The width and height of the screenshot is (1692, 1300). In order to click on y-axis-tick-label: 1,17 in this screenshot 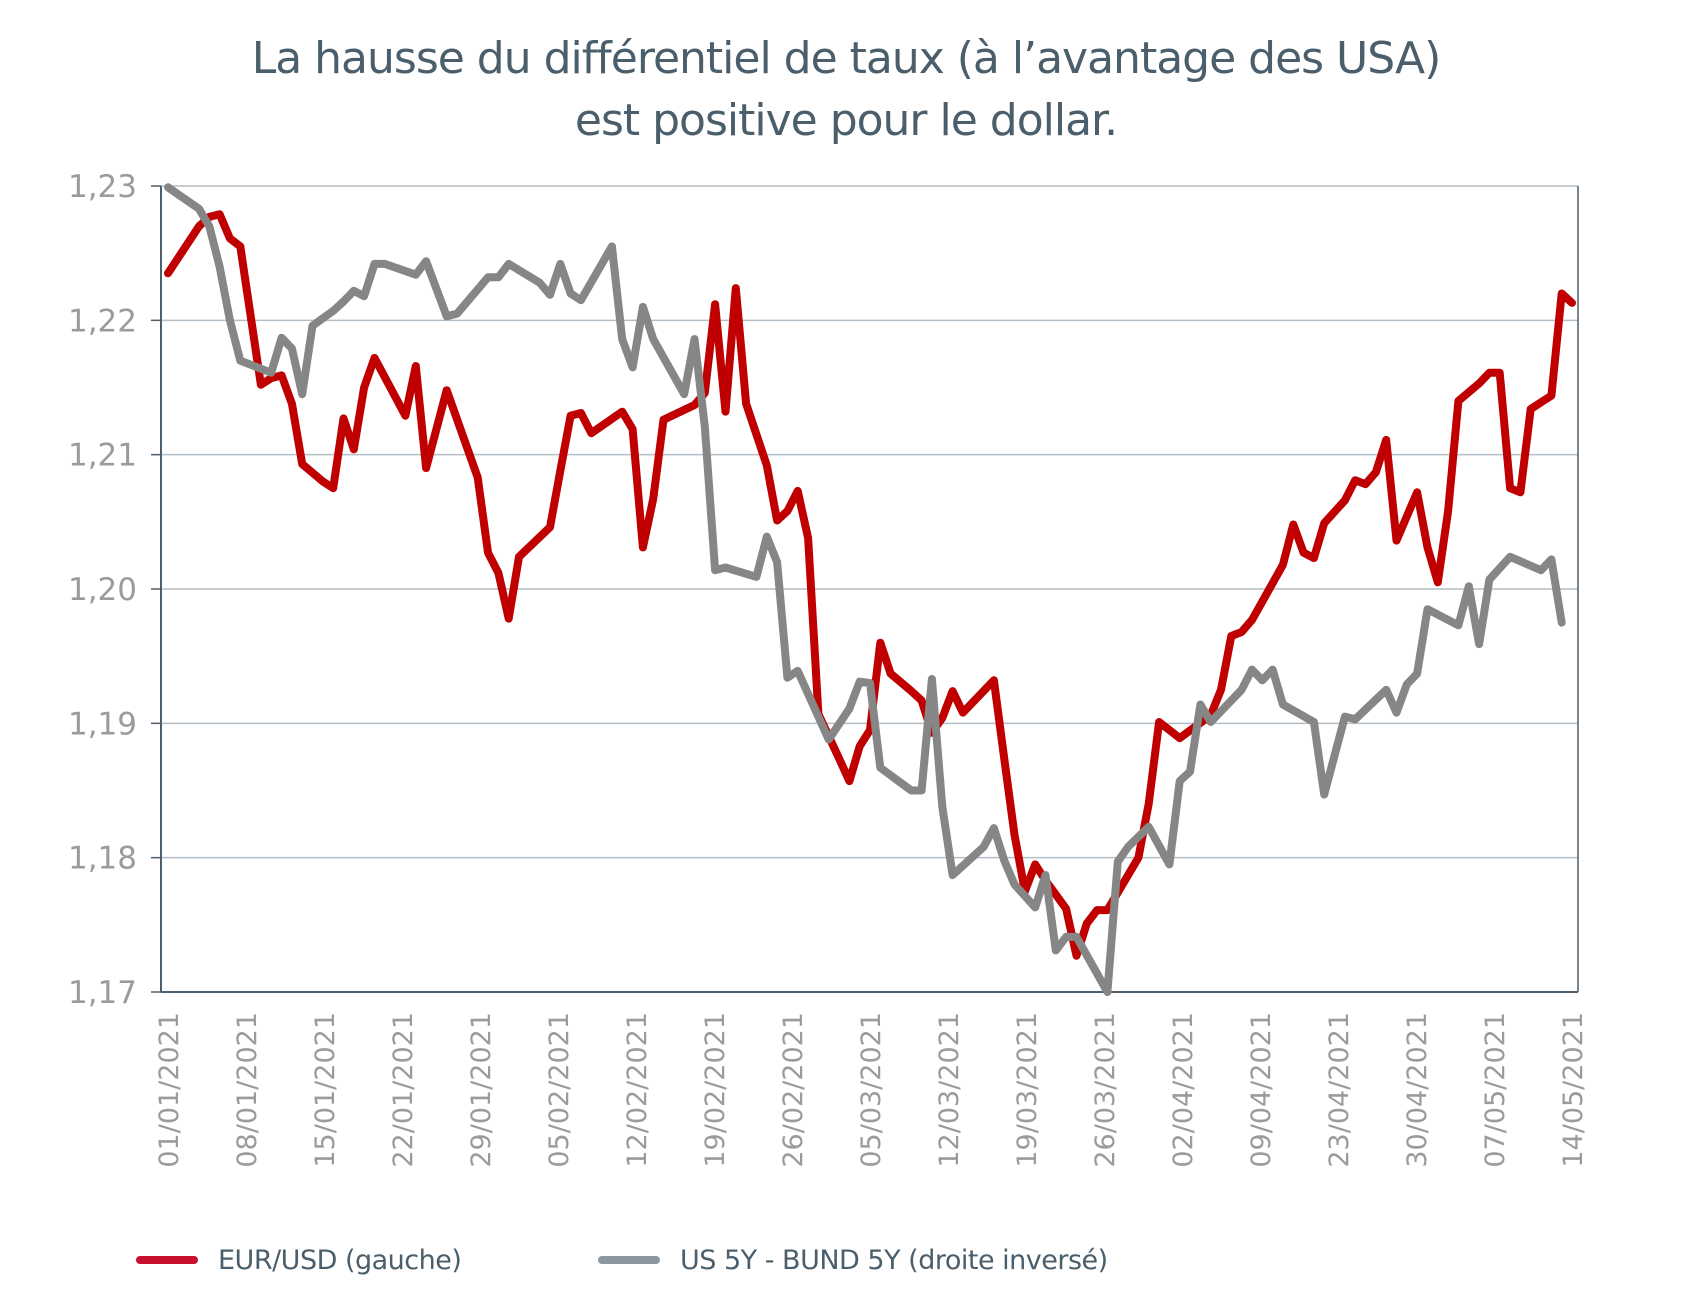, I will do `click(102, 993)`.